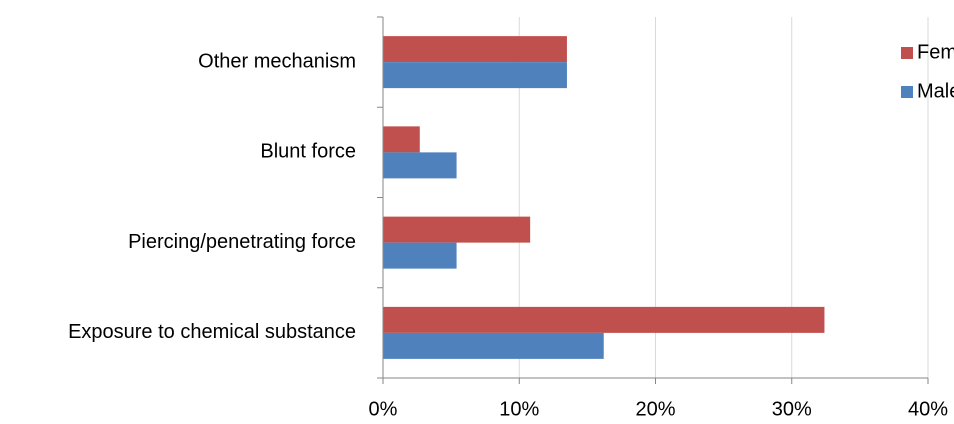 This screenshot has width=954, height=424. Describe the element at coordinates (792, 409) in the screenshot. I see `x-tick-label: 30%` at that location.